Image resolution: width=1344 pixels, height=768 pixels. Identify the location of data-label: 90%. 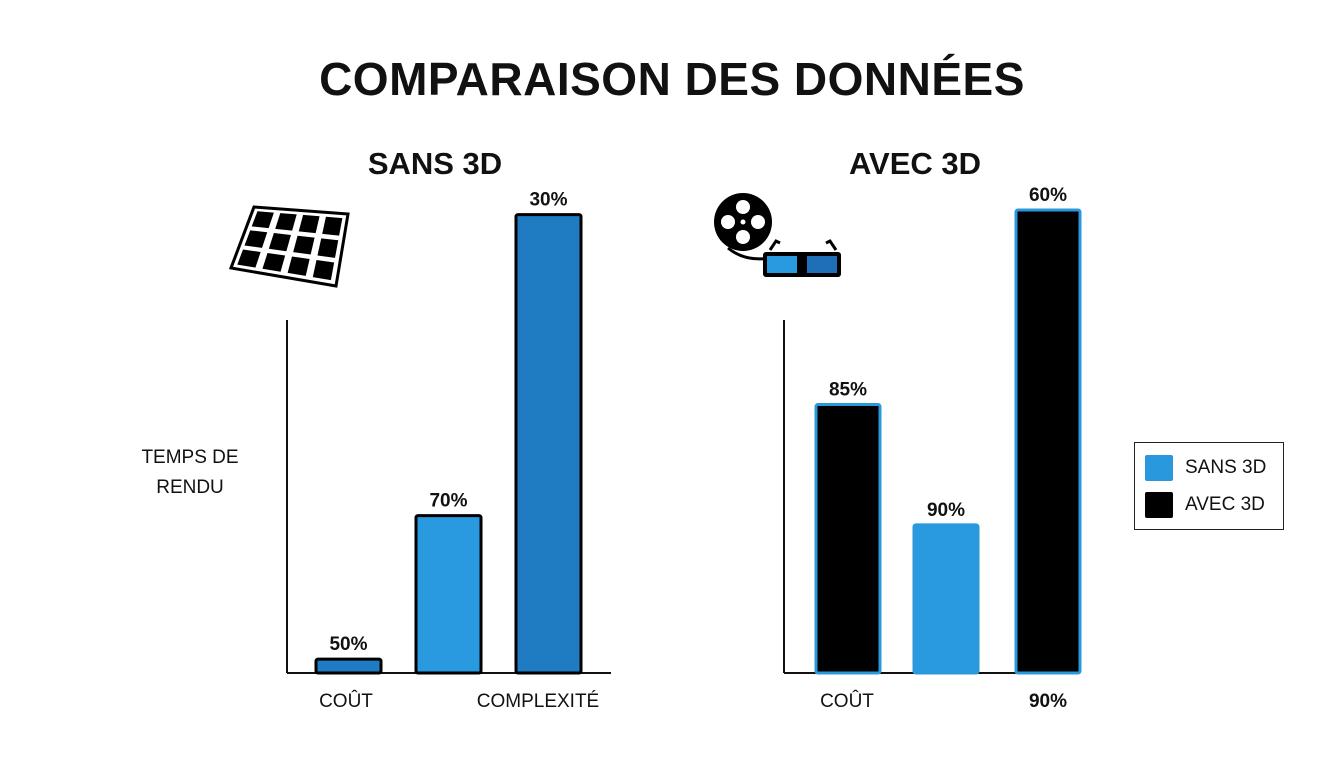
(946, 510).